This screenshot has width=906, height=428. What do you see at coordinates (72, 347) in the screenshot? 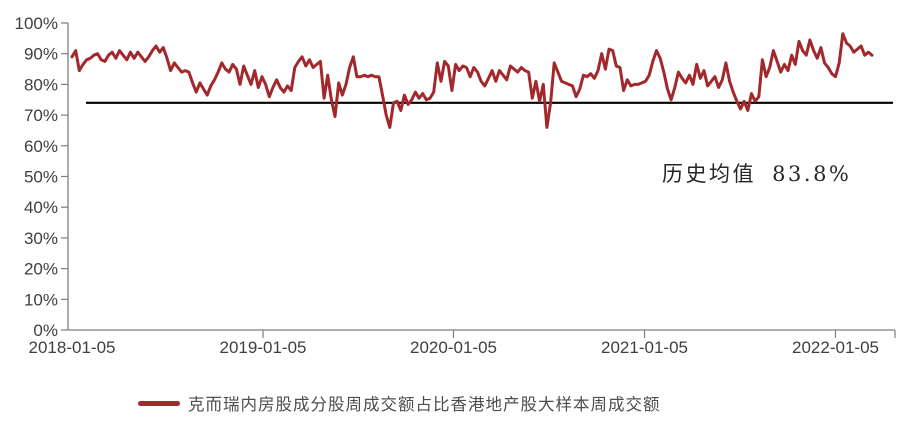
I see `x-axis-label: 2018-01-05` at bounding box center [72, 347].